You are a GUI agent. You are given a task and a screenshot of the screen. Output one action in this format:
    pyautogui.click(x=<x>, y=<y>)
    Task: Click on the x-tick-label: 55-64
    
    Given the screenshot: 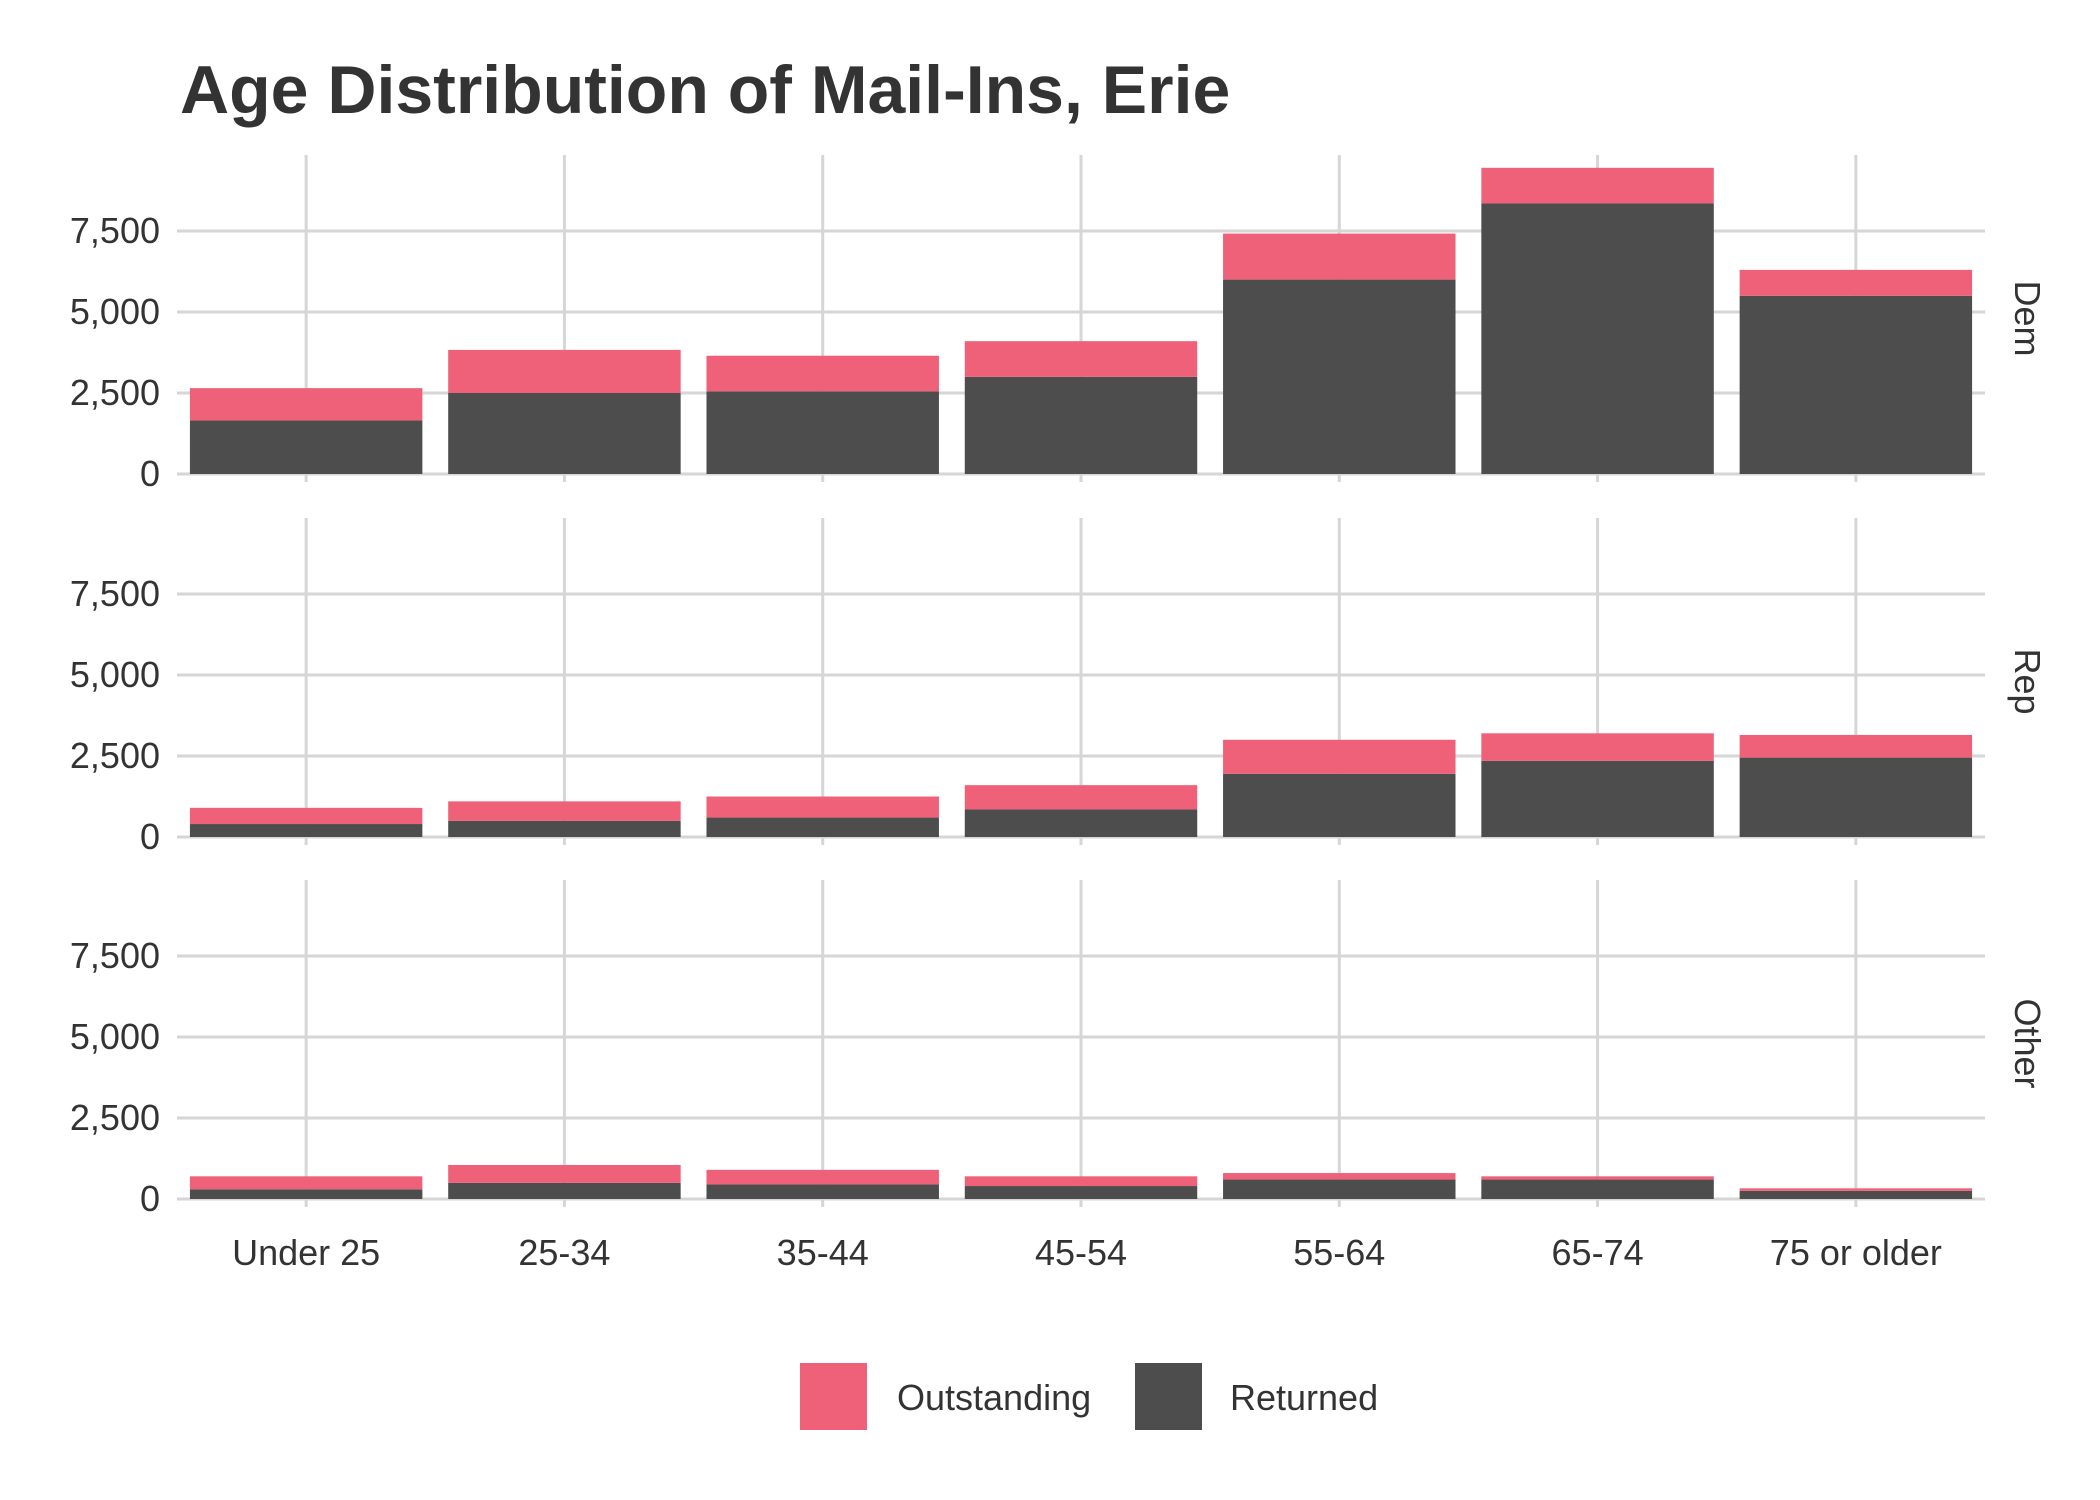 What is the action you would take?
    pyautogui.click(x=1339, y=1252)
    